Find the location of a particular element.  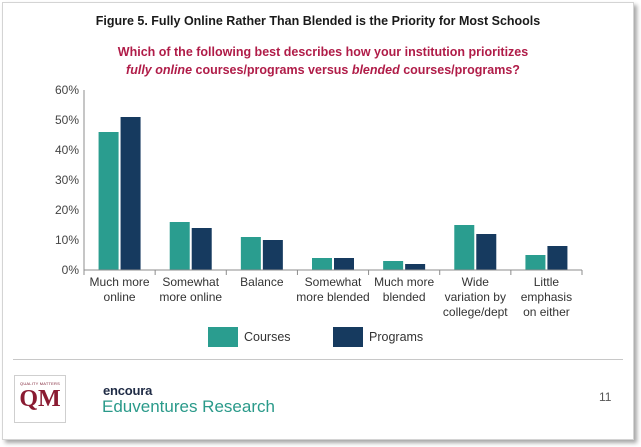

y-tick-label: 40% is located at coordinates (67, 150).